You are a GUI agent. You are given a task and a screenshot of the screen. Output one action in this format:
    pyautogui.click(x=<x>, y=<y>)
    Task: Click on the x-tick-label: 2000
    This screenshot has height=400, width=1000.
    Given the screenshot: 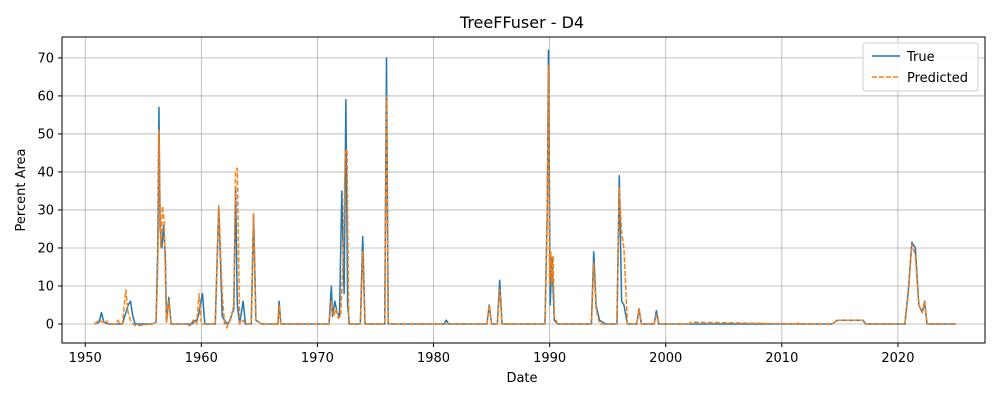 What is the action you would take?
    pyautogui.click(x=665, y=358)
    